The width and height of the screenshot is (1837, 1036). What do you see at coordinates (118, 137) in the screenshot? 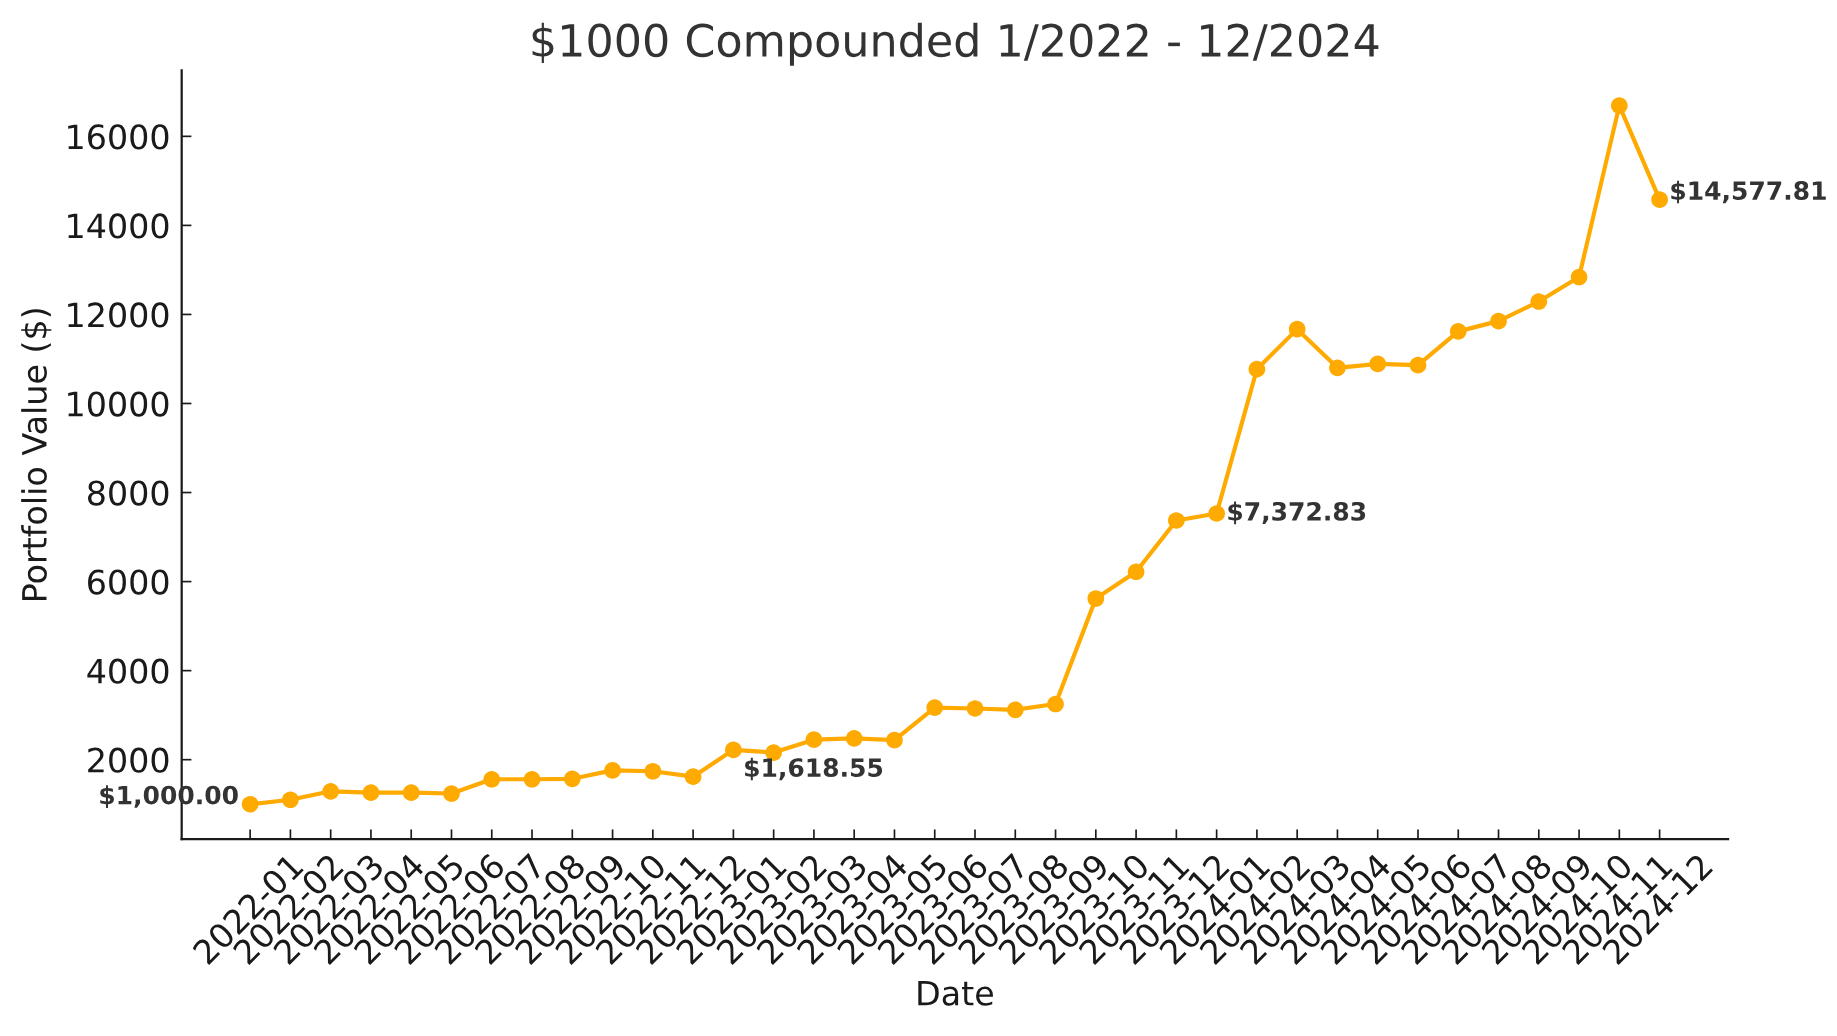
I see `y-tick-label: 16000` at bounding box center [118, 137].